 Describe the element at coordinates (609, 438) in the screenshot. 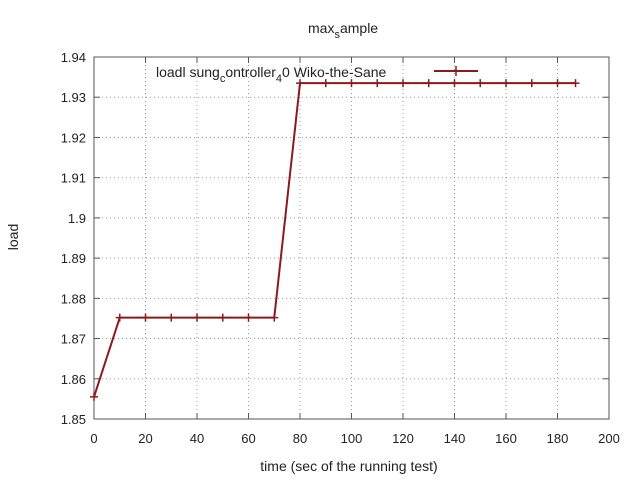

I see `x-tick-label: 200` at that location.